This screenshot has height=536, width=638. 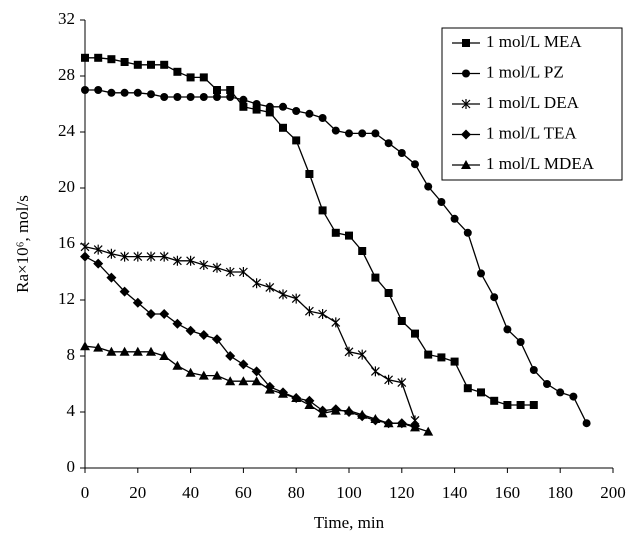 I want to click on y-tick-label: 0, so click(x=71, y=466).